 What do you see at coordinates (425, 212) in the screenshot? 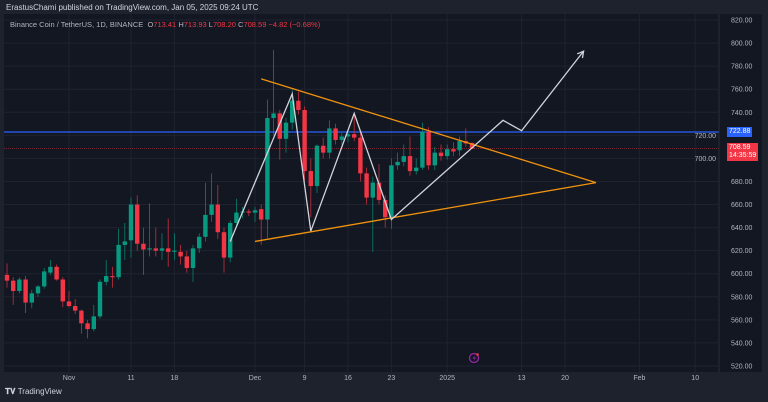
I see `triangle-trendline` at bounding box center [425, 212].